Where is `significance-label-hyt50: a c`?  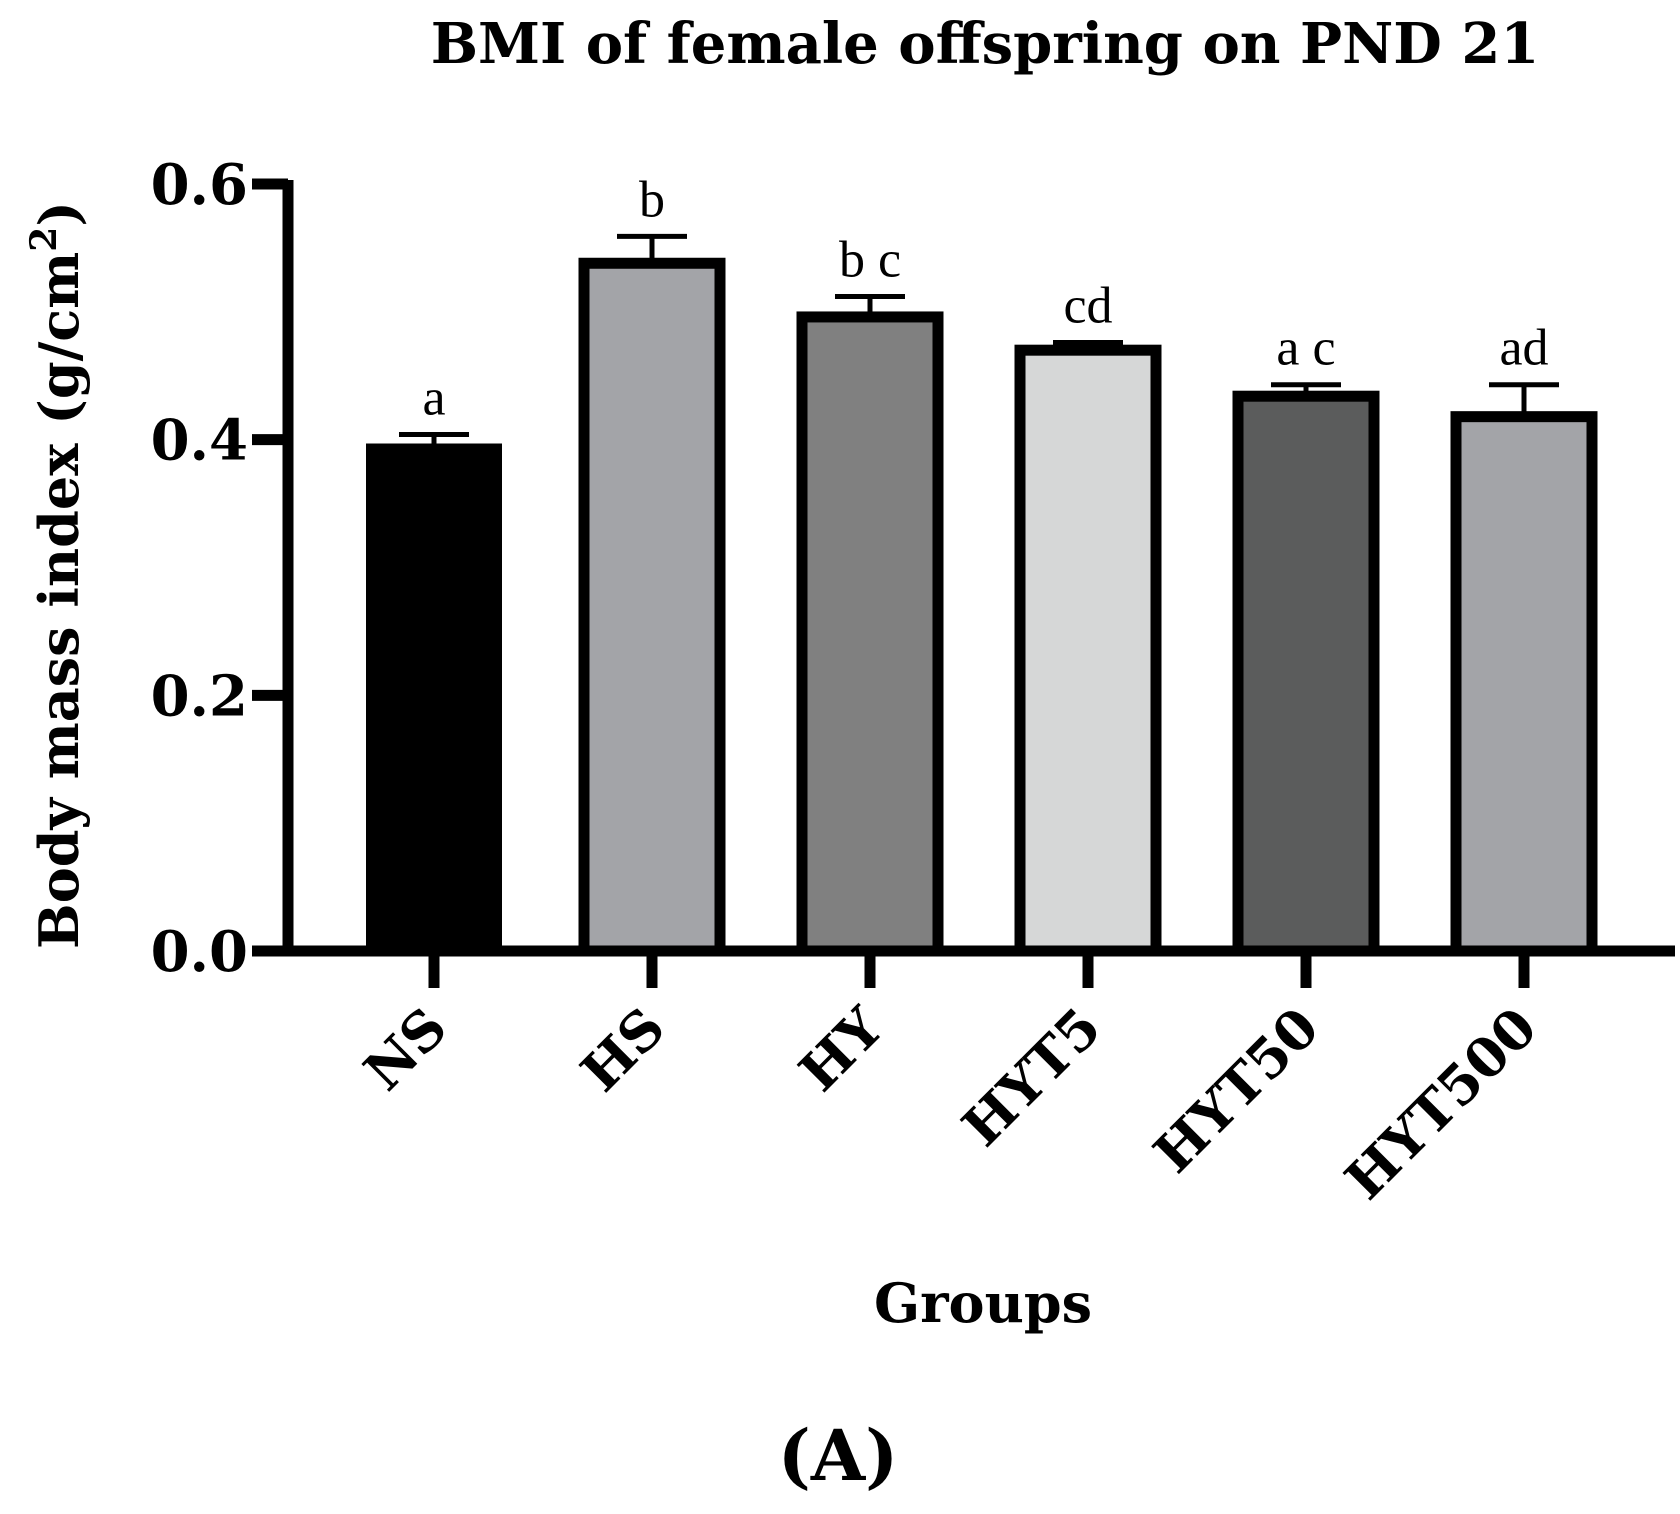 significance-label-hyt50: a c is located at coordinates (1305, 348).